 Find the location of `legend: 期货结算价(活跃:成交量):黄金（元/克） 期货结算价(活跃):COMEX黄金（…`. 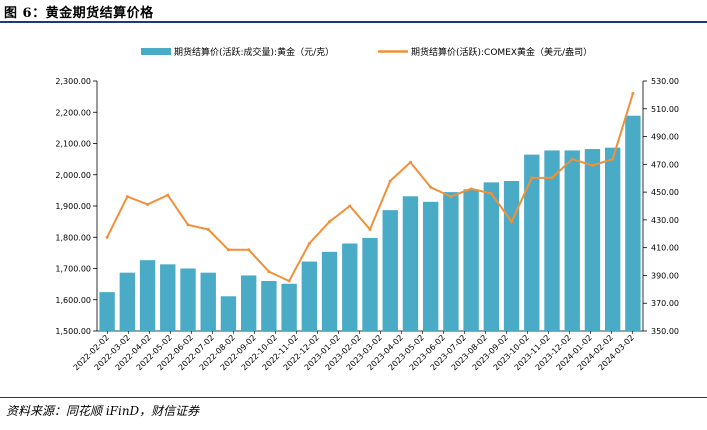

legend: 期货结算价(活跃:成交量):黄金（元/克） 期货结算价(活跃):COMEX黄金（… is located at coordinates (366, 52).